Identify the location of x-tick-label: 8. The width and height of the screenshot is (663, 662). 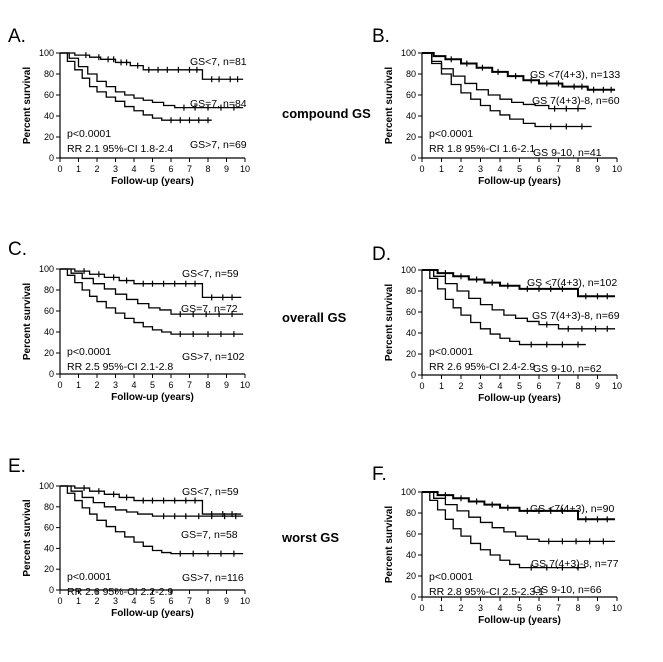
(577, 169).